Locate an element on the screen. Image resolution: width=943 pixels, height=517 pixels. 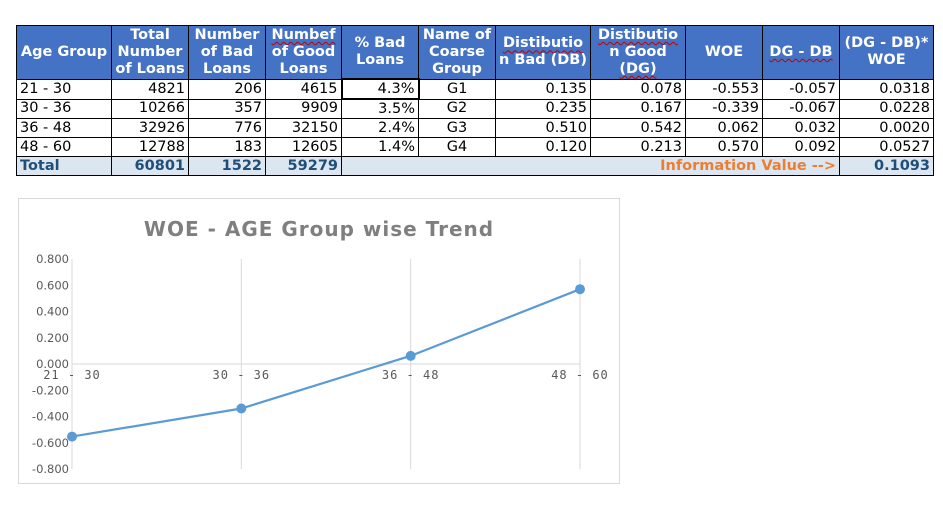
bad-loans-cell: 183 is located at coordinates (227, 147).